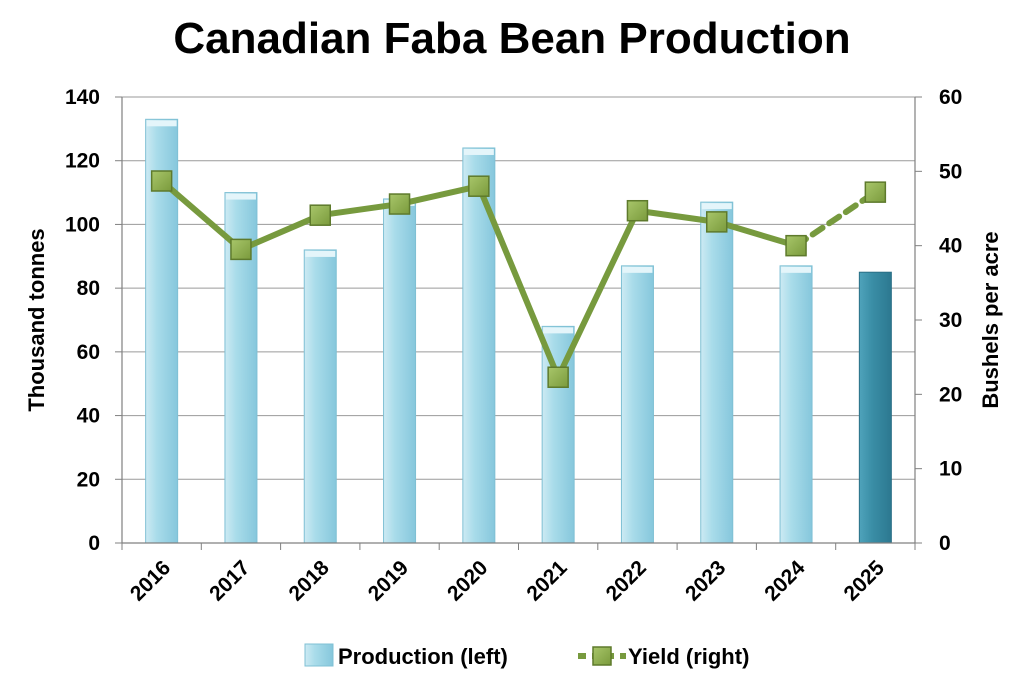 The image size is (1024, 683). I want to click on right-tick-label-40: 40, so click(950, 246).